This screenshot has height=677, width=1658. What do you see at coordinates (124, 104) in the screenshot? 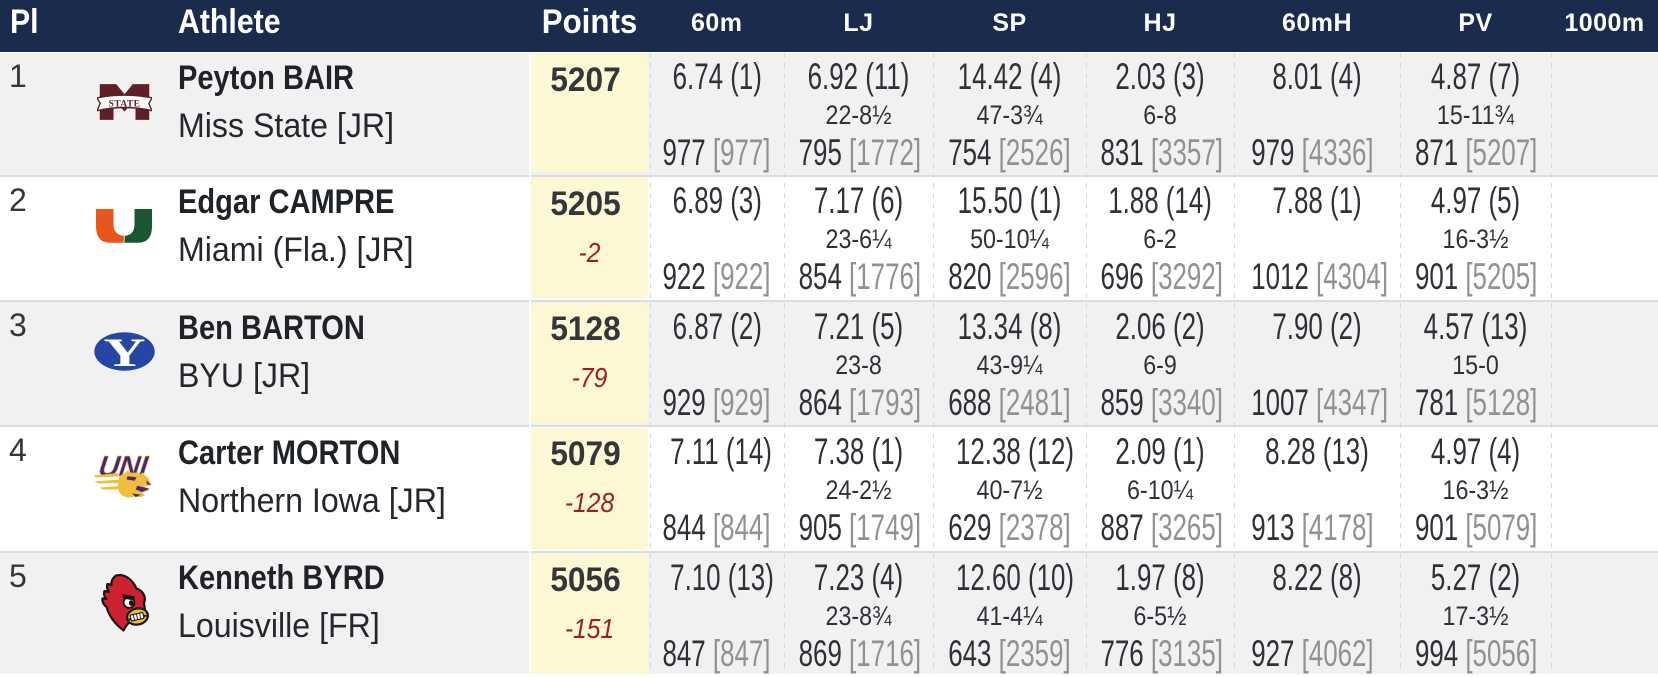
I see `svg-text: STATE` at bounding box center [124, 104].